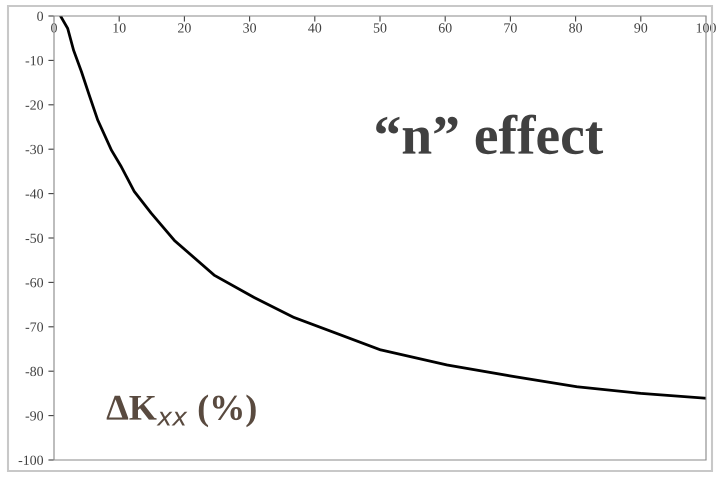 The height and width of the screenshot is (477, 720). Describe the element at coordinates (31, 460) in the screenshot. I see `y-tick-label: -100` at that location.